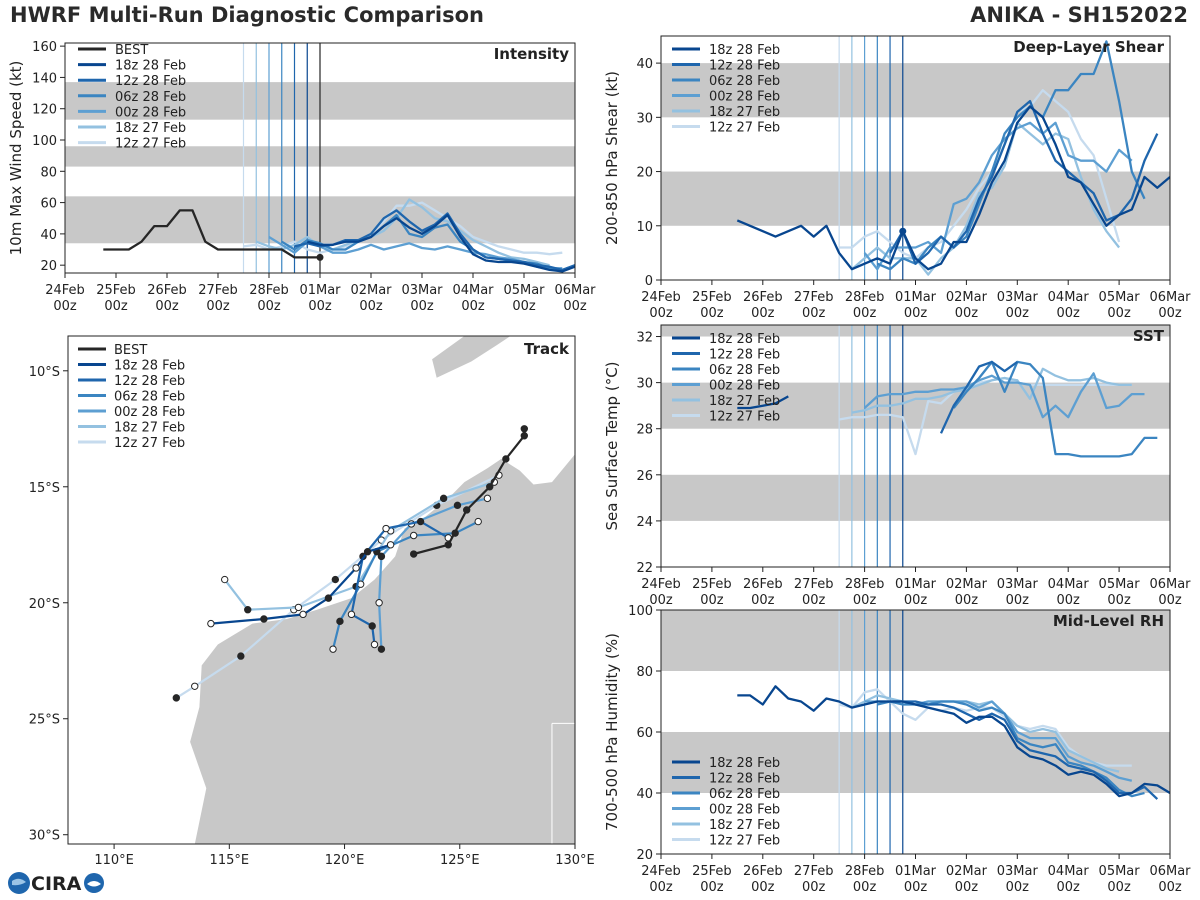 This screenshot has height=900, width=1200. What do you see at coordinates (149, 443) in the screenshot?
I see `legend-entry: 12z 27 Feb` at bounding box center [149, 443].